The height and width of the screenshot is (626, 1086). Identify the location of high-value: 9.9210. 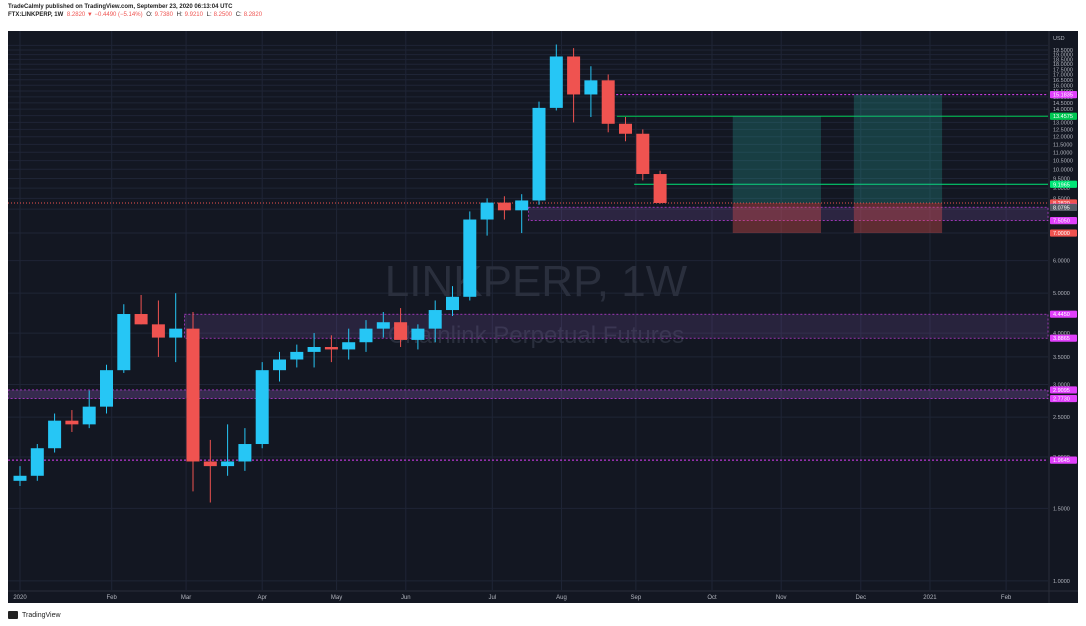
(193, 15).